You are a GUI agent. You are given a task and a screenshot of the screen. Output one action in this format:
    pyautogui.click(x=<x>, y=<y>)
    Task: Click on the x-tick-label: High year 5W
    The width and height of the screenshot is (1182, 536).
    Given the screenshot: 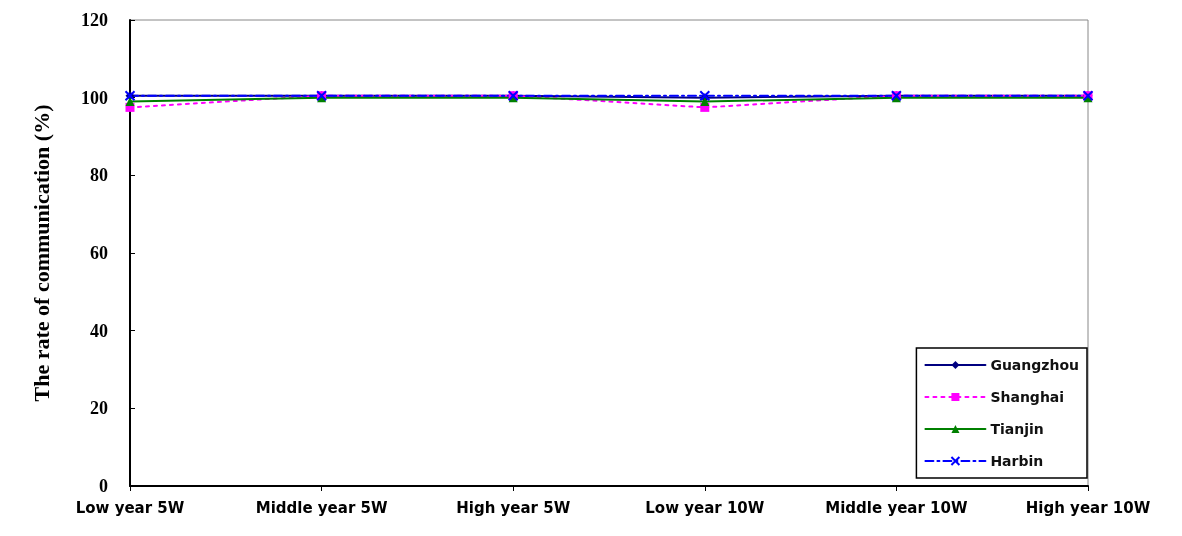 What is the action you would take?
    pyautogui.click(x=513, y=507)
    